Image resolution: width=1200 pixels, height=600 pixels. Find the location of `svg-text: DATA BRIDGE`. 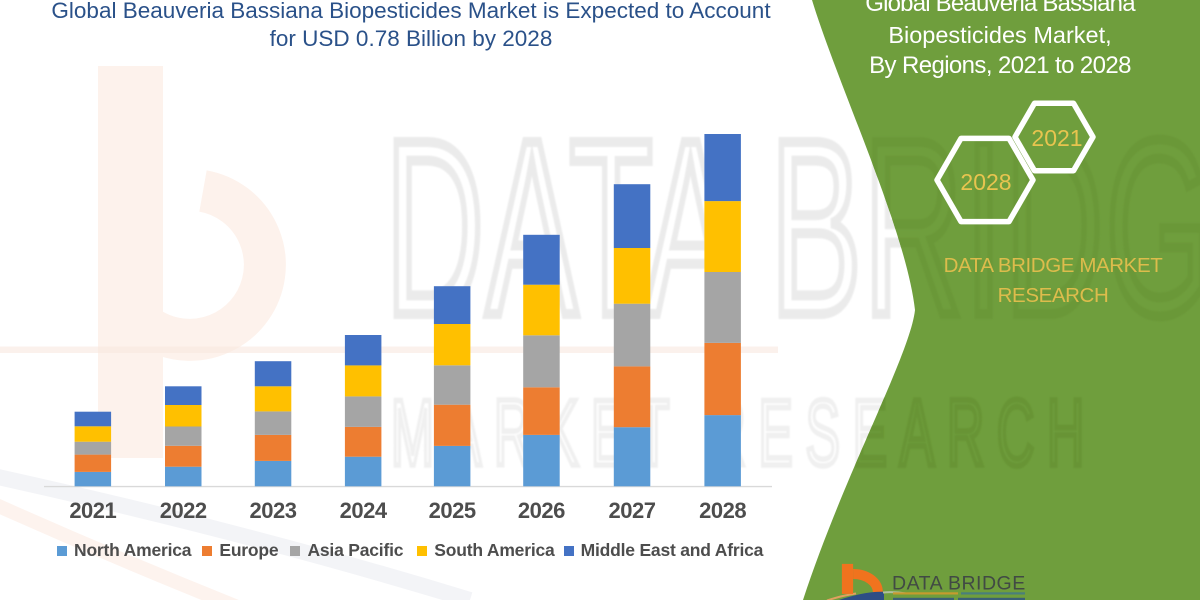

svg-text: DATA BRIDGE is located at coordinates (959, 584).